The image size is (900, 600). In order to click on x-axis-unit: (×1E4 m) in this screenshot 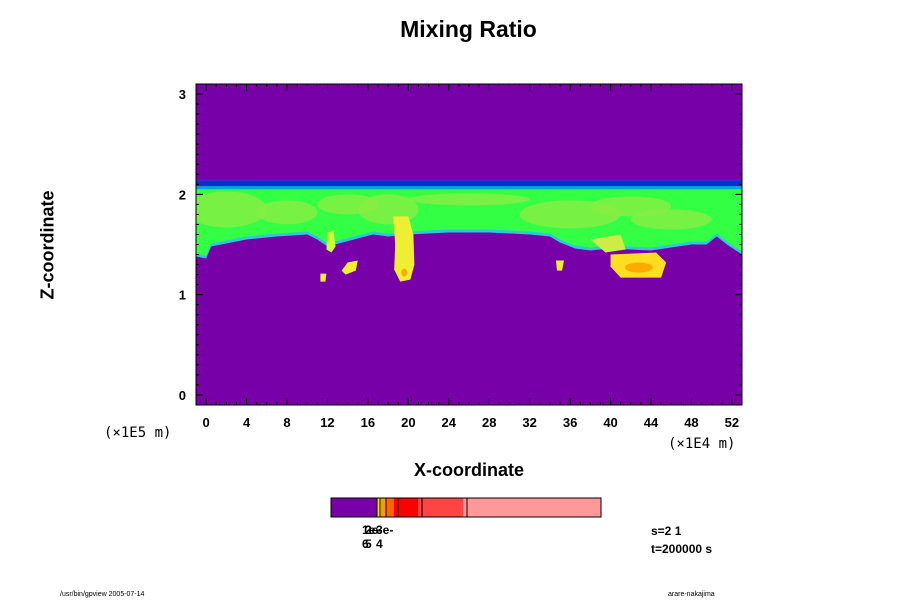, I will do `click(702, 444)`.